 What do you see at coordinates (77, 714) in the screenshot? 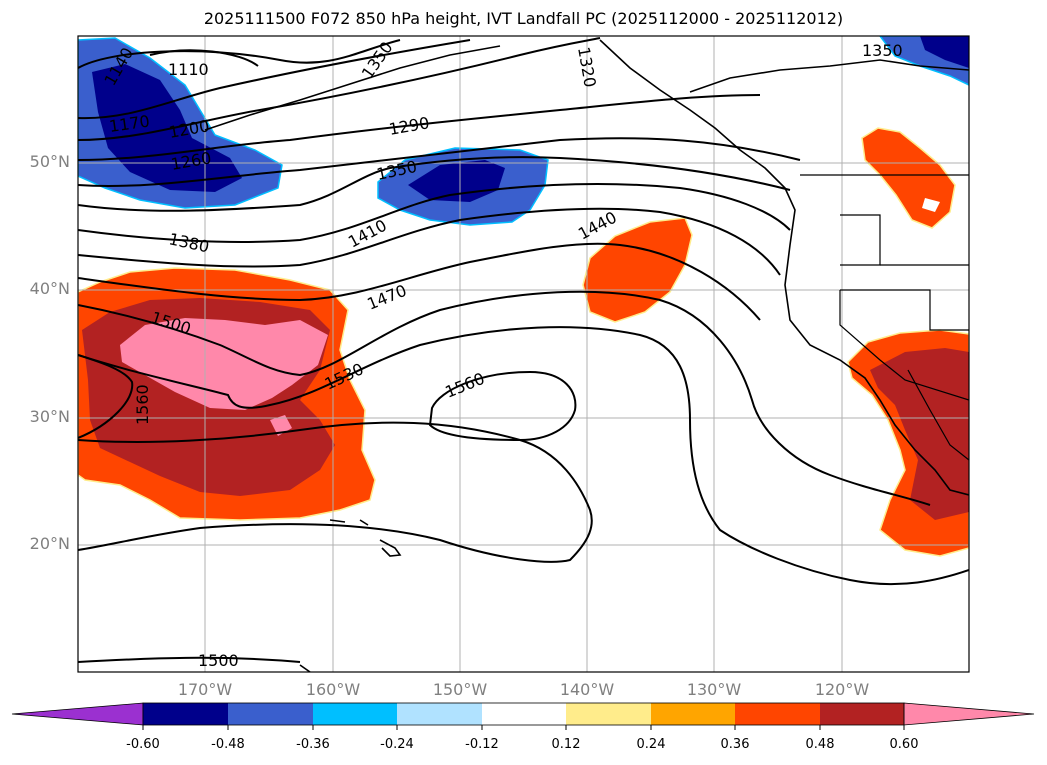
I see `colorbar-extend-low` at bounding box center [77, 714].